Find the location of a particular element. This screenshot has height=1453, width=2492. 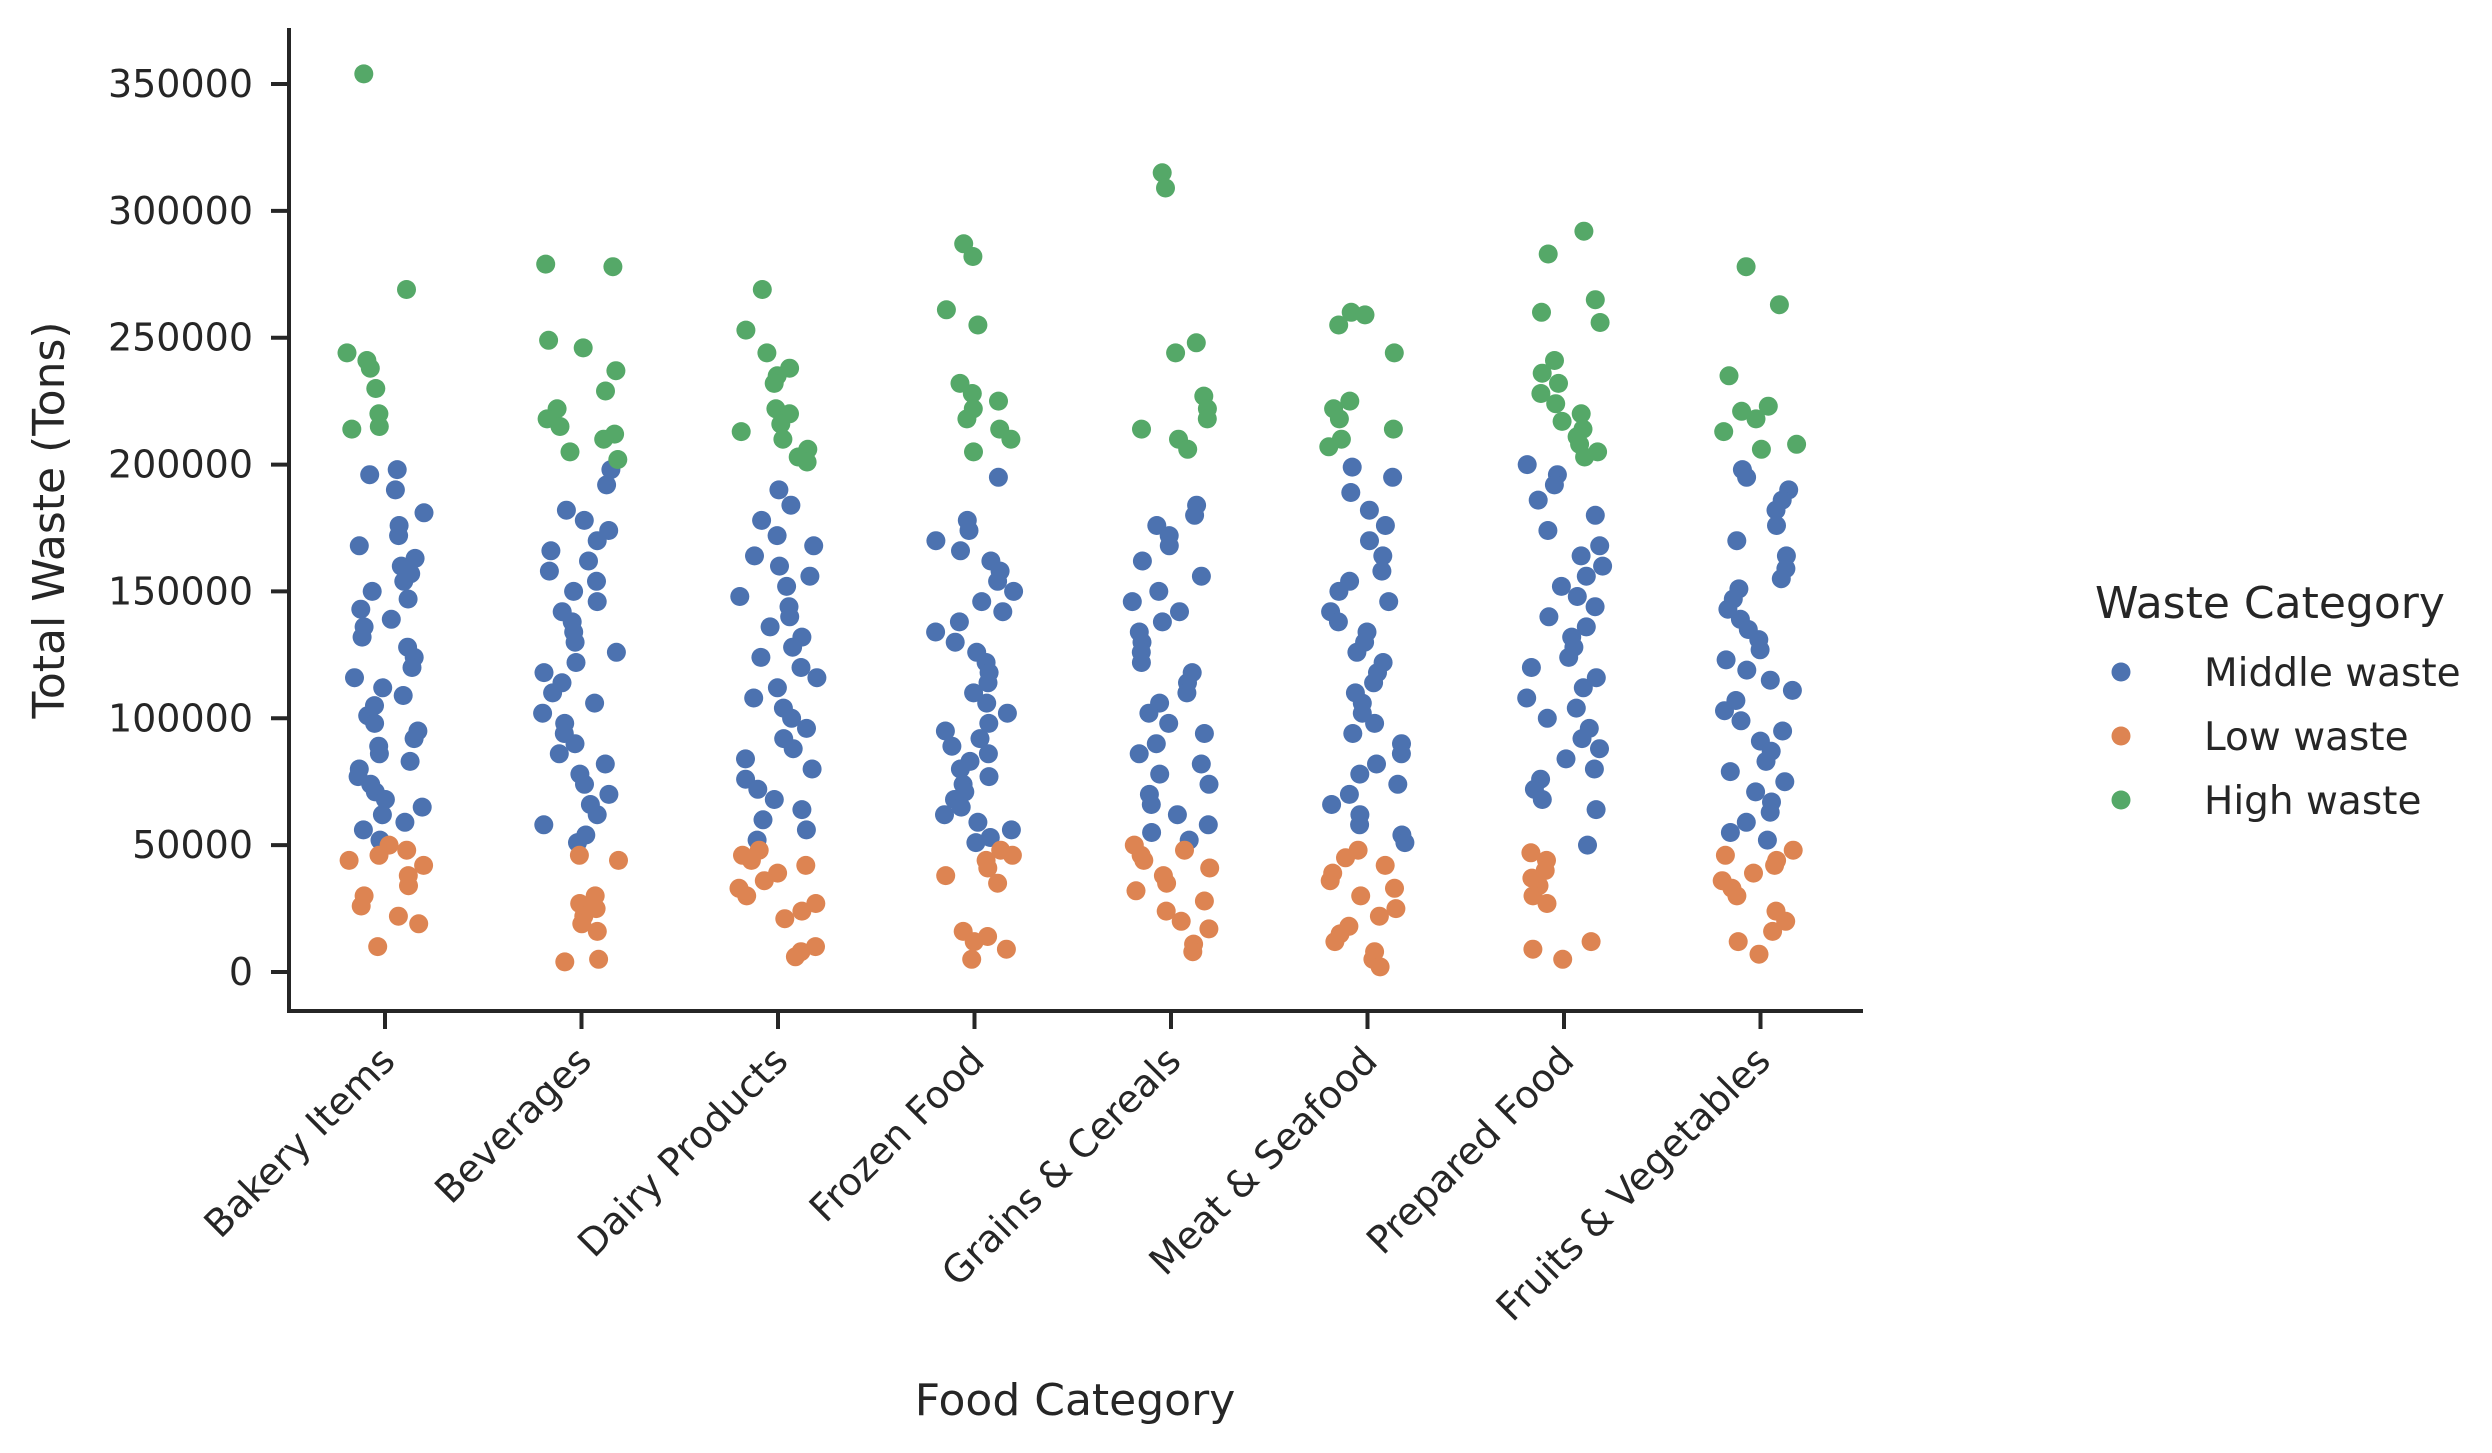

y-tick-label: 200000 is located at coordinates (180, 465).